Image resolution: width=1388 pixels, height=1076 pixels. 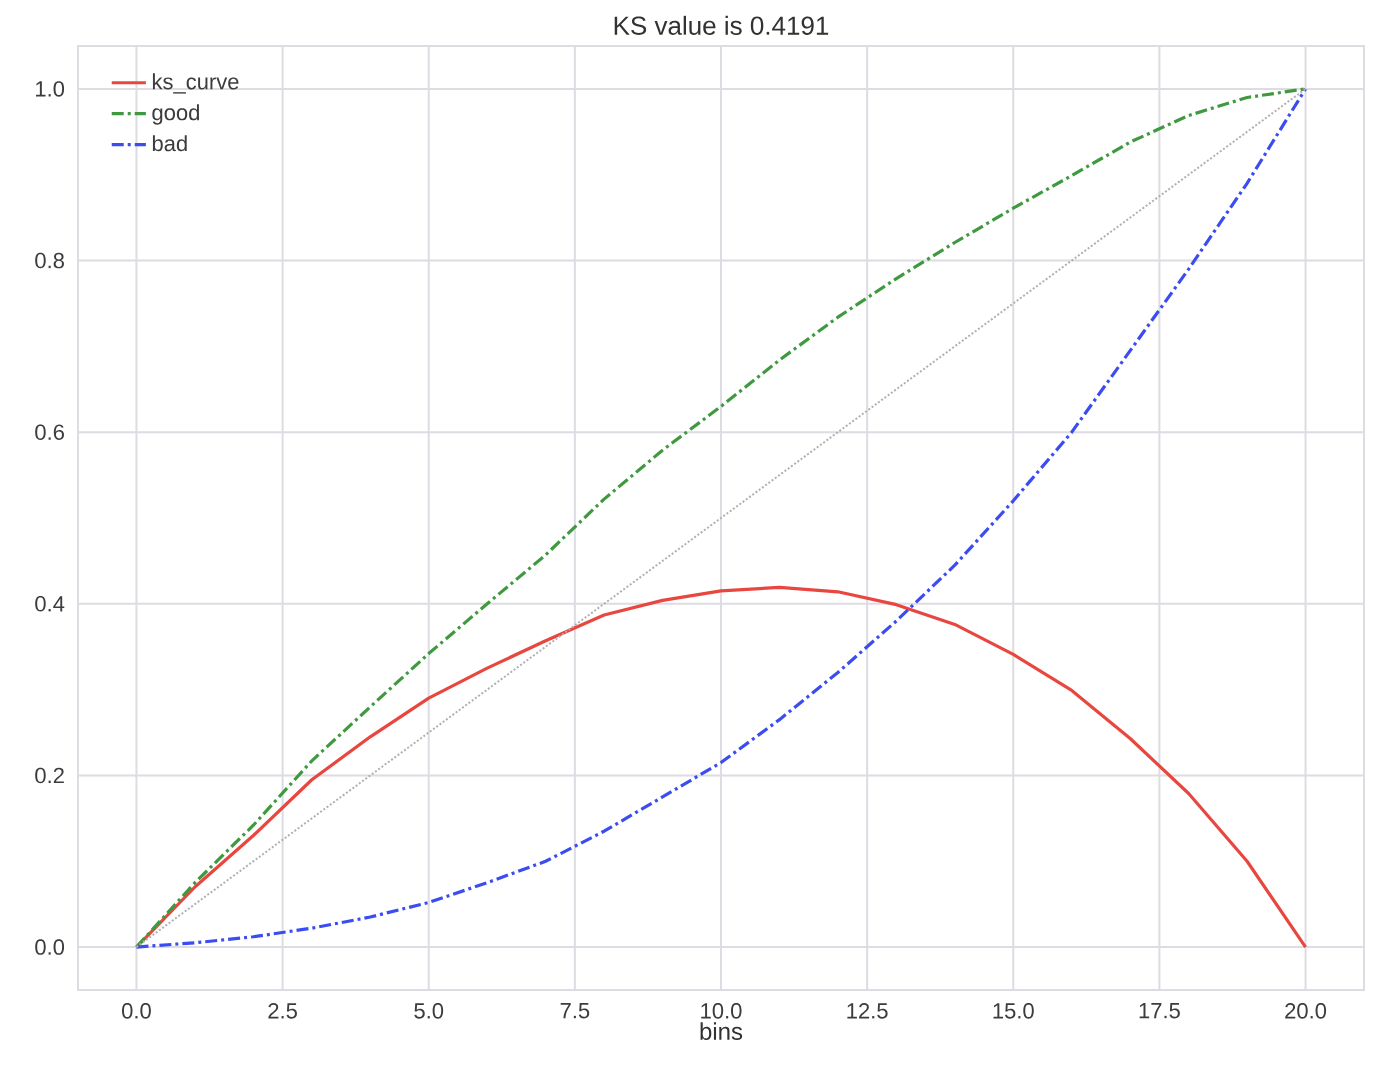 I want to click on y-tick-label: 0.6, so click(x=49, y=432).